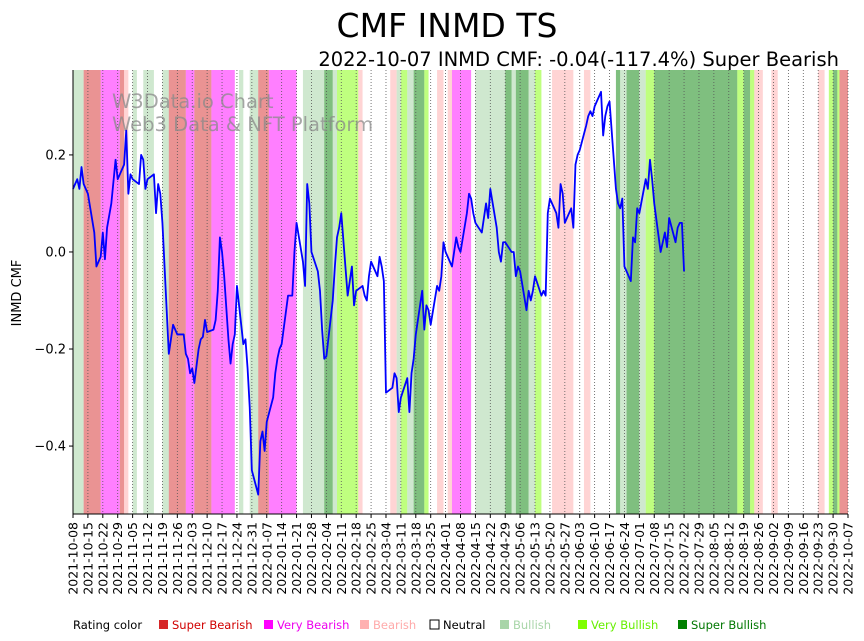  Describe the element at coordinates (803, 558) in the screenshot. I see `x-tick-label: 2022-09-16` at that location.